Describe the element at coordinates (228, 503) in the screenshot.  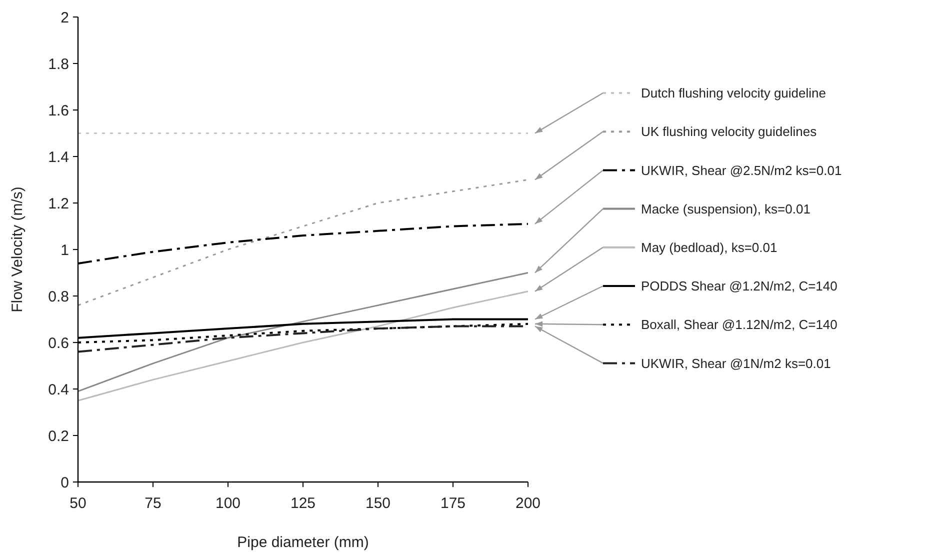
I see `x-tick-label: 100` at that location.